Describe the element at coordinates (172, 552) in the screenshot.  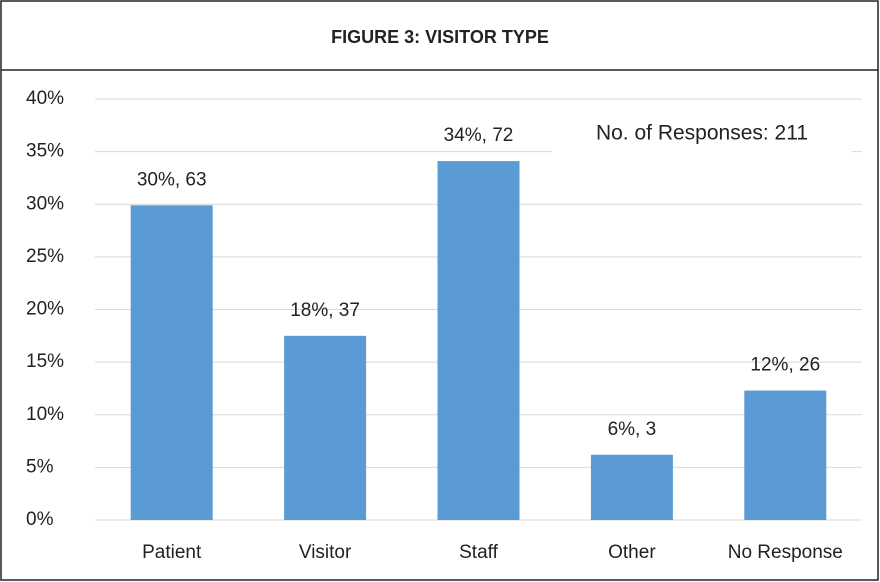
I see `x-tick-label: Patient` at that location.